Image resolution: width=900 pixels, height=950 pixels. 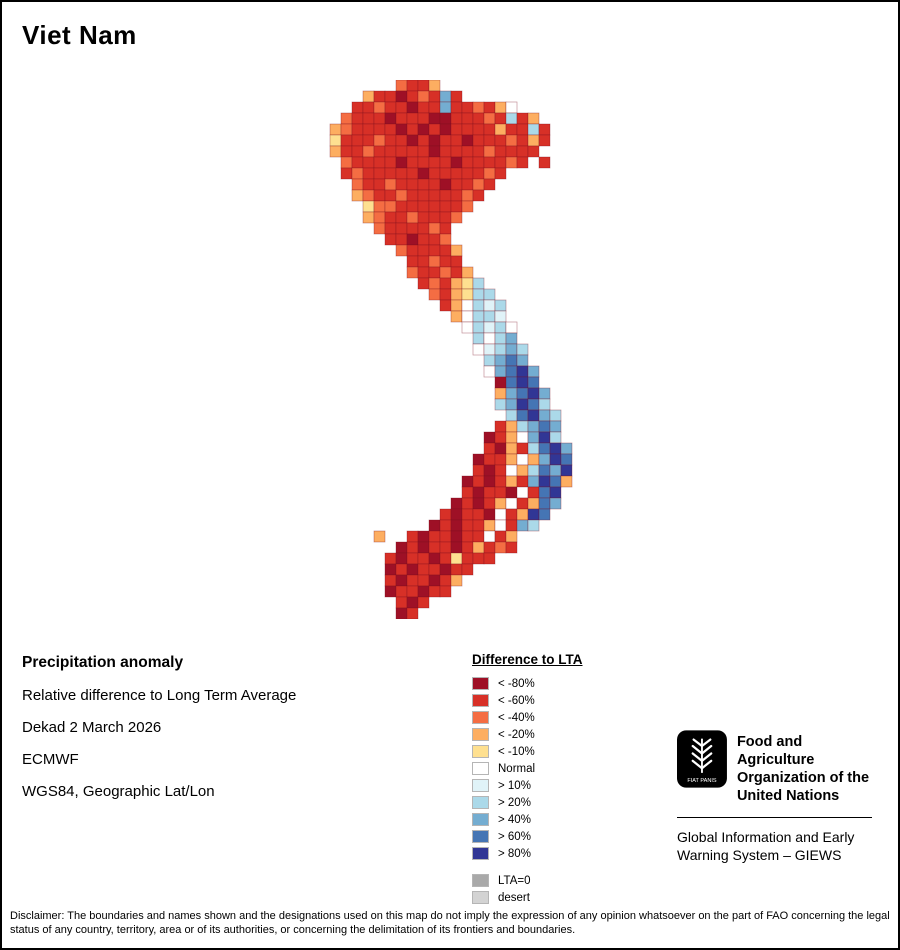 What do you see at coordinates (759, 855) in the screenshot?
I see `giews-subtitle-line2: Warning System – GIEWS` at bounding box center [759, 855].